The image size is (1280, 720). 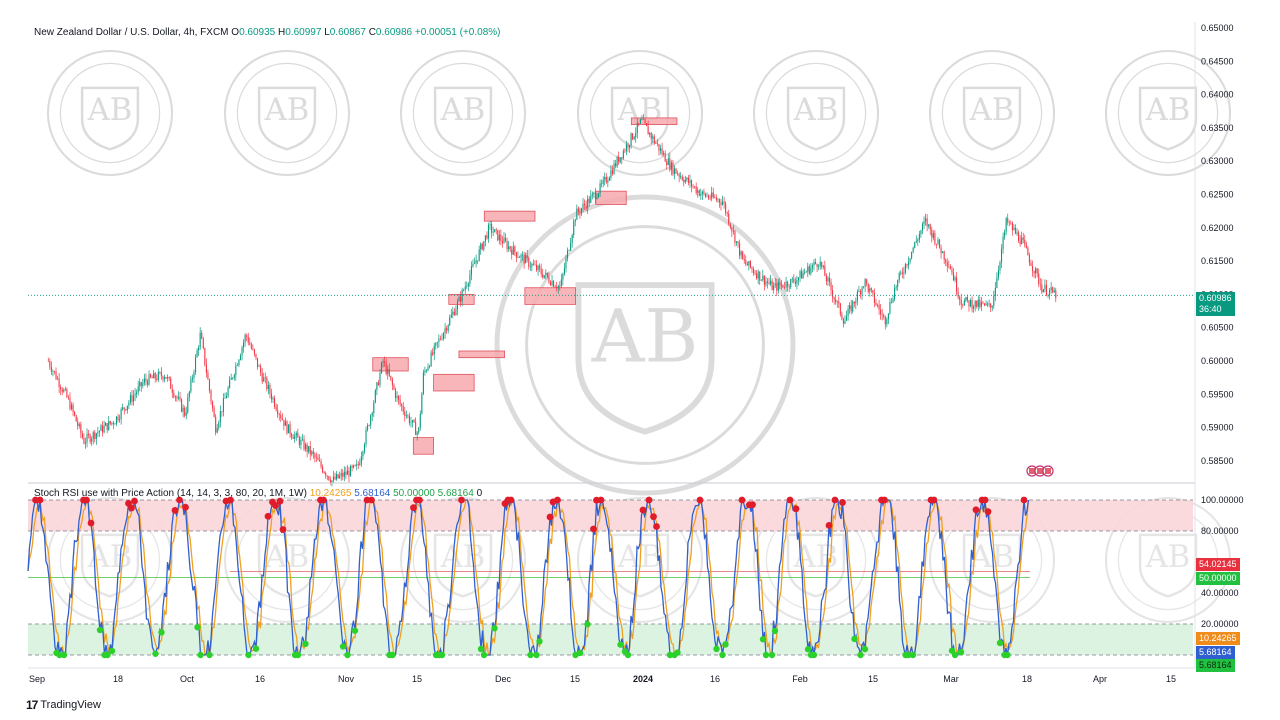 I want to click on watermark-letters: AB, so click(x=992, y=110).